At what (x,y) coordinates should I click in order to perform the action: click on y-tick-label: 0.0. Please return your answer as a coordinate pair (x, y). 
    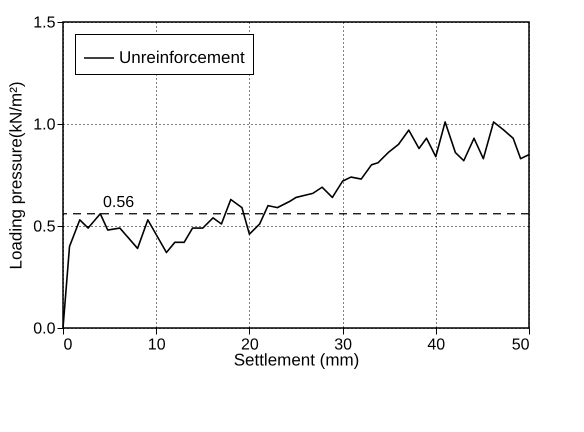
    Looking at the image, I should click on (44, 329).